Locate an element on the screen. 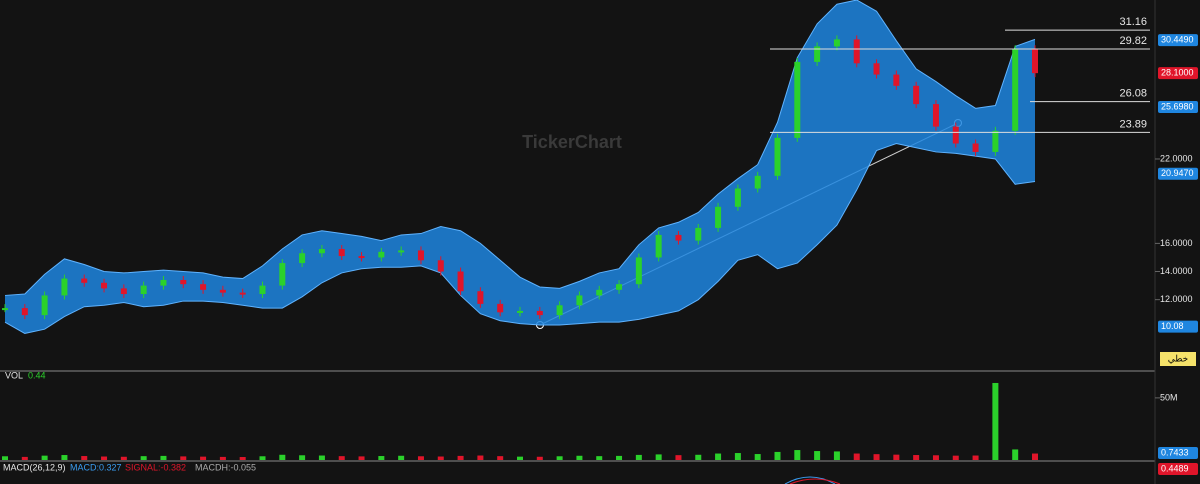  macd-tag-box is located at coordinates (1178, 469).